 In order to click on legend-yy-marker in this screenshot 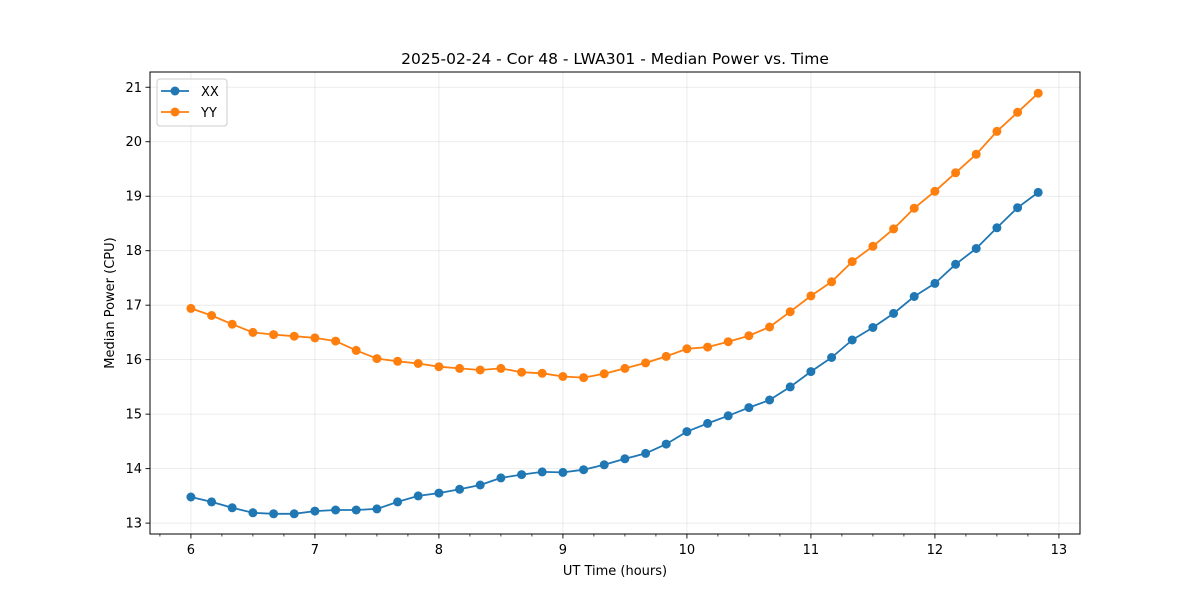, I will do `click(175, 112)`.